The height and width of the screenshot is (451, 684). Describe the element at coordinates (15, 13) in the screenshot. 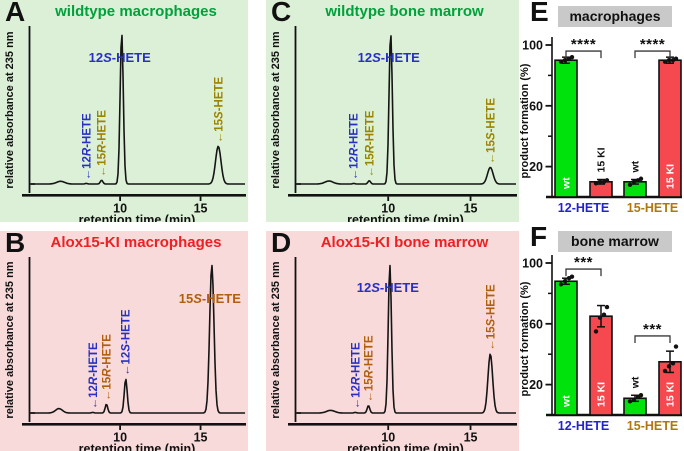

I see `panel-letter: A` at that location.